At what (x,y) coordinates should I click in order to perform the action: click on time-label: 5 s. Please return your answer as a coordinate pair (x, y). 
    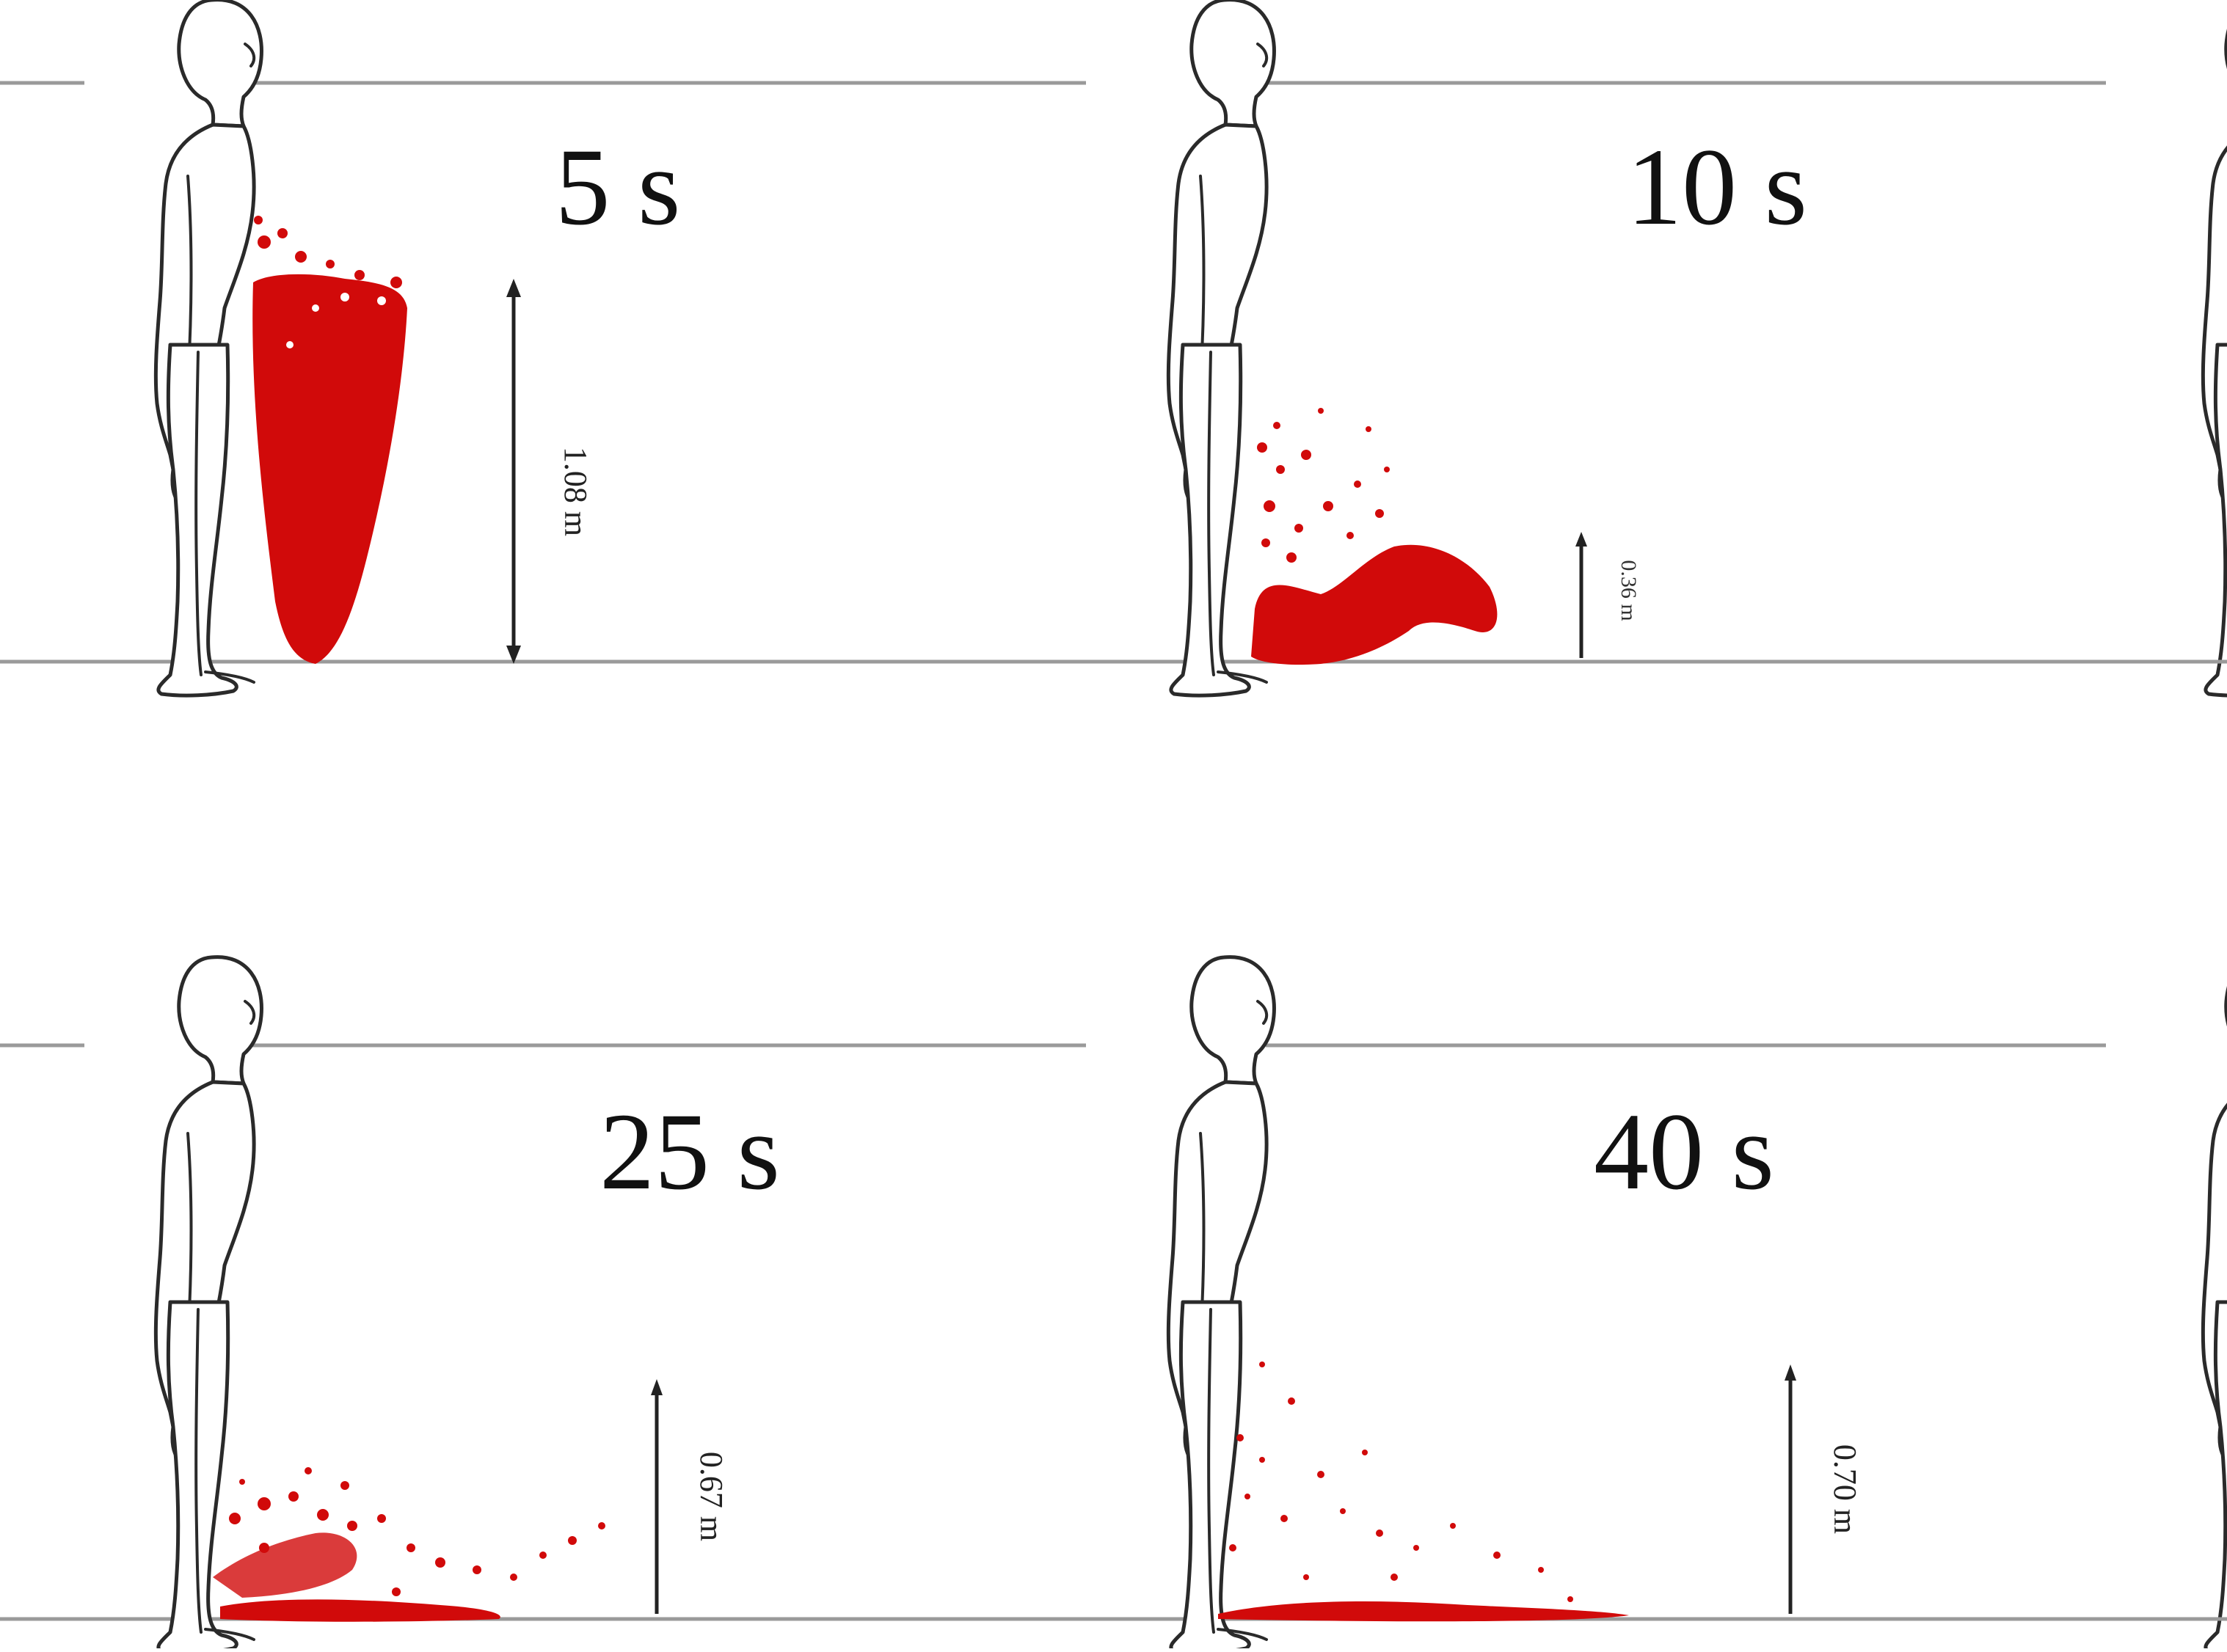
    Looking at the image, I should click on (618, 187).